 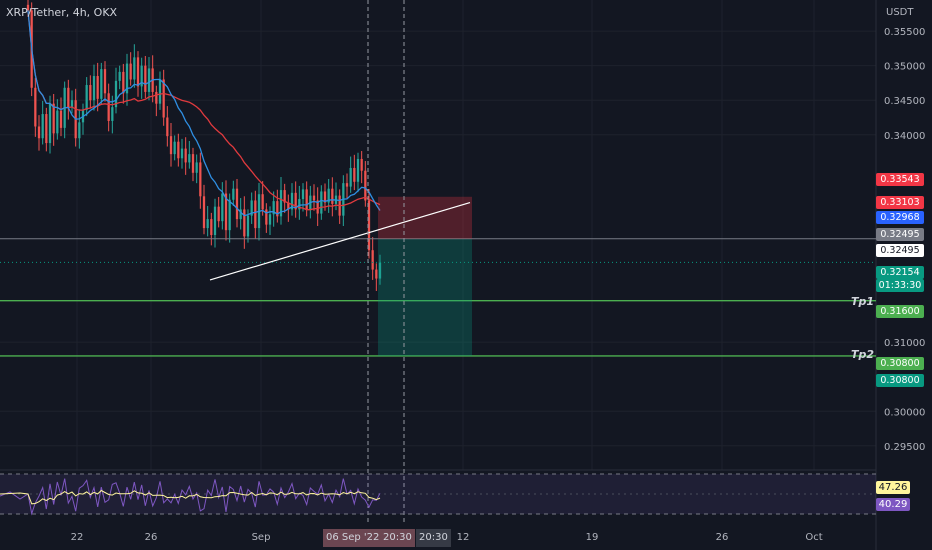 I want to click on price-tick-label: 0.30000, so click(x=904, y=412).